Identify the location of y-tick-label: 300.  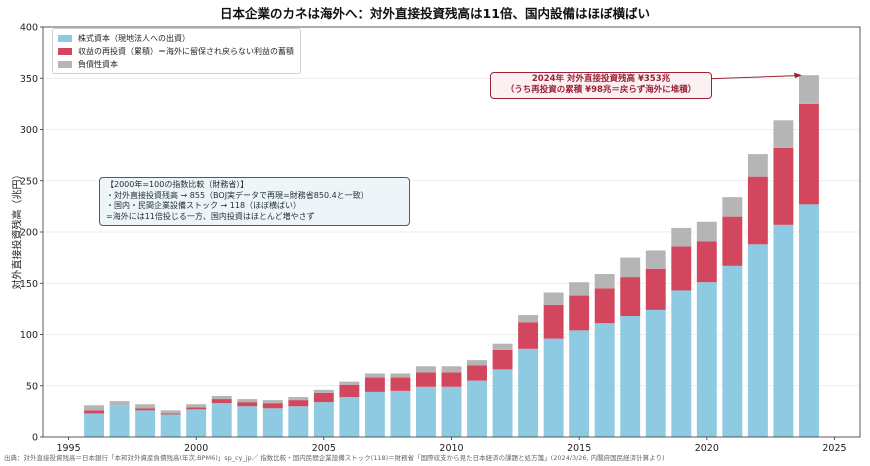
(29, 130).